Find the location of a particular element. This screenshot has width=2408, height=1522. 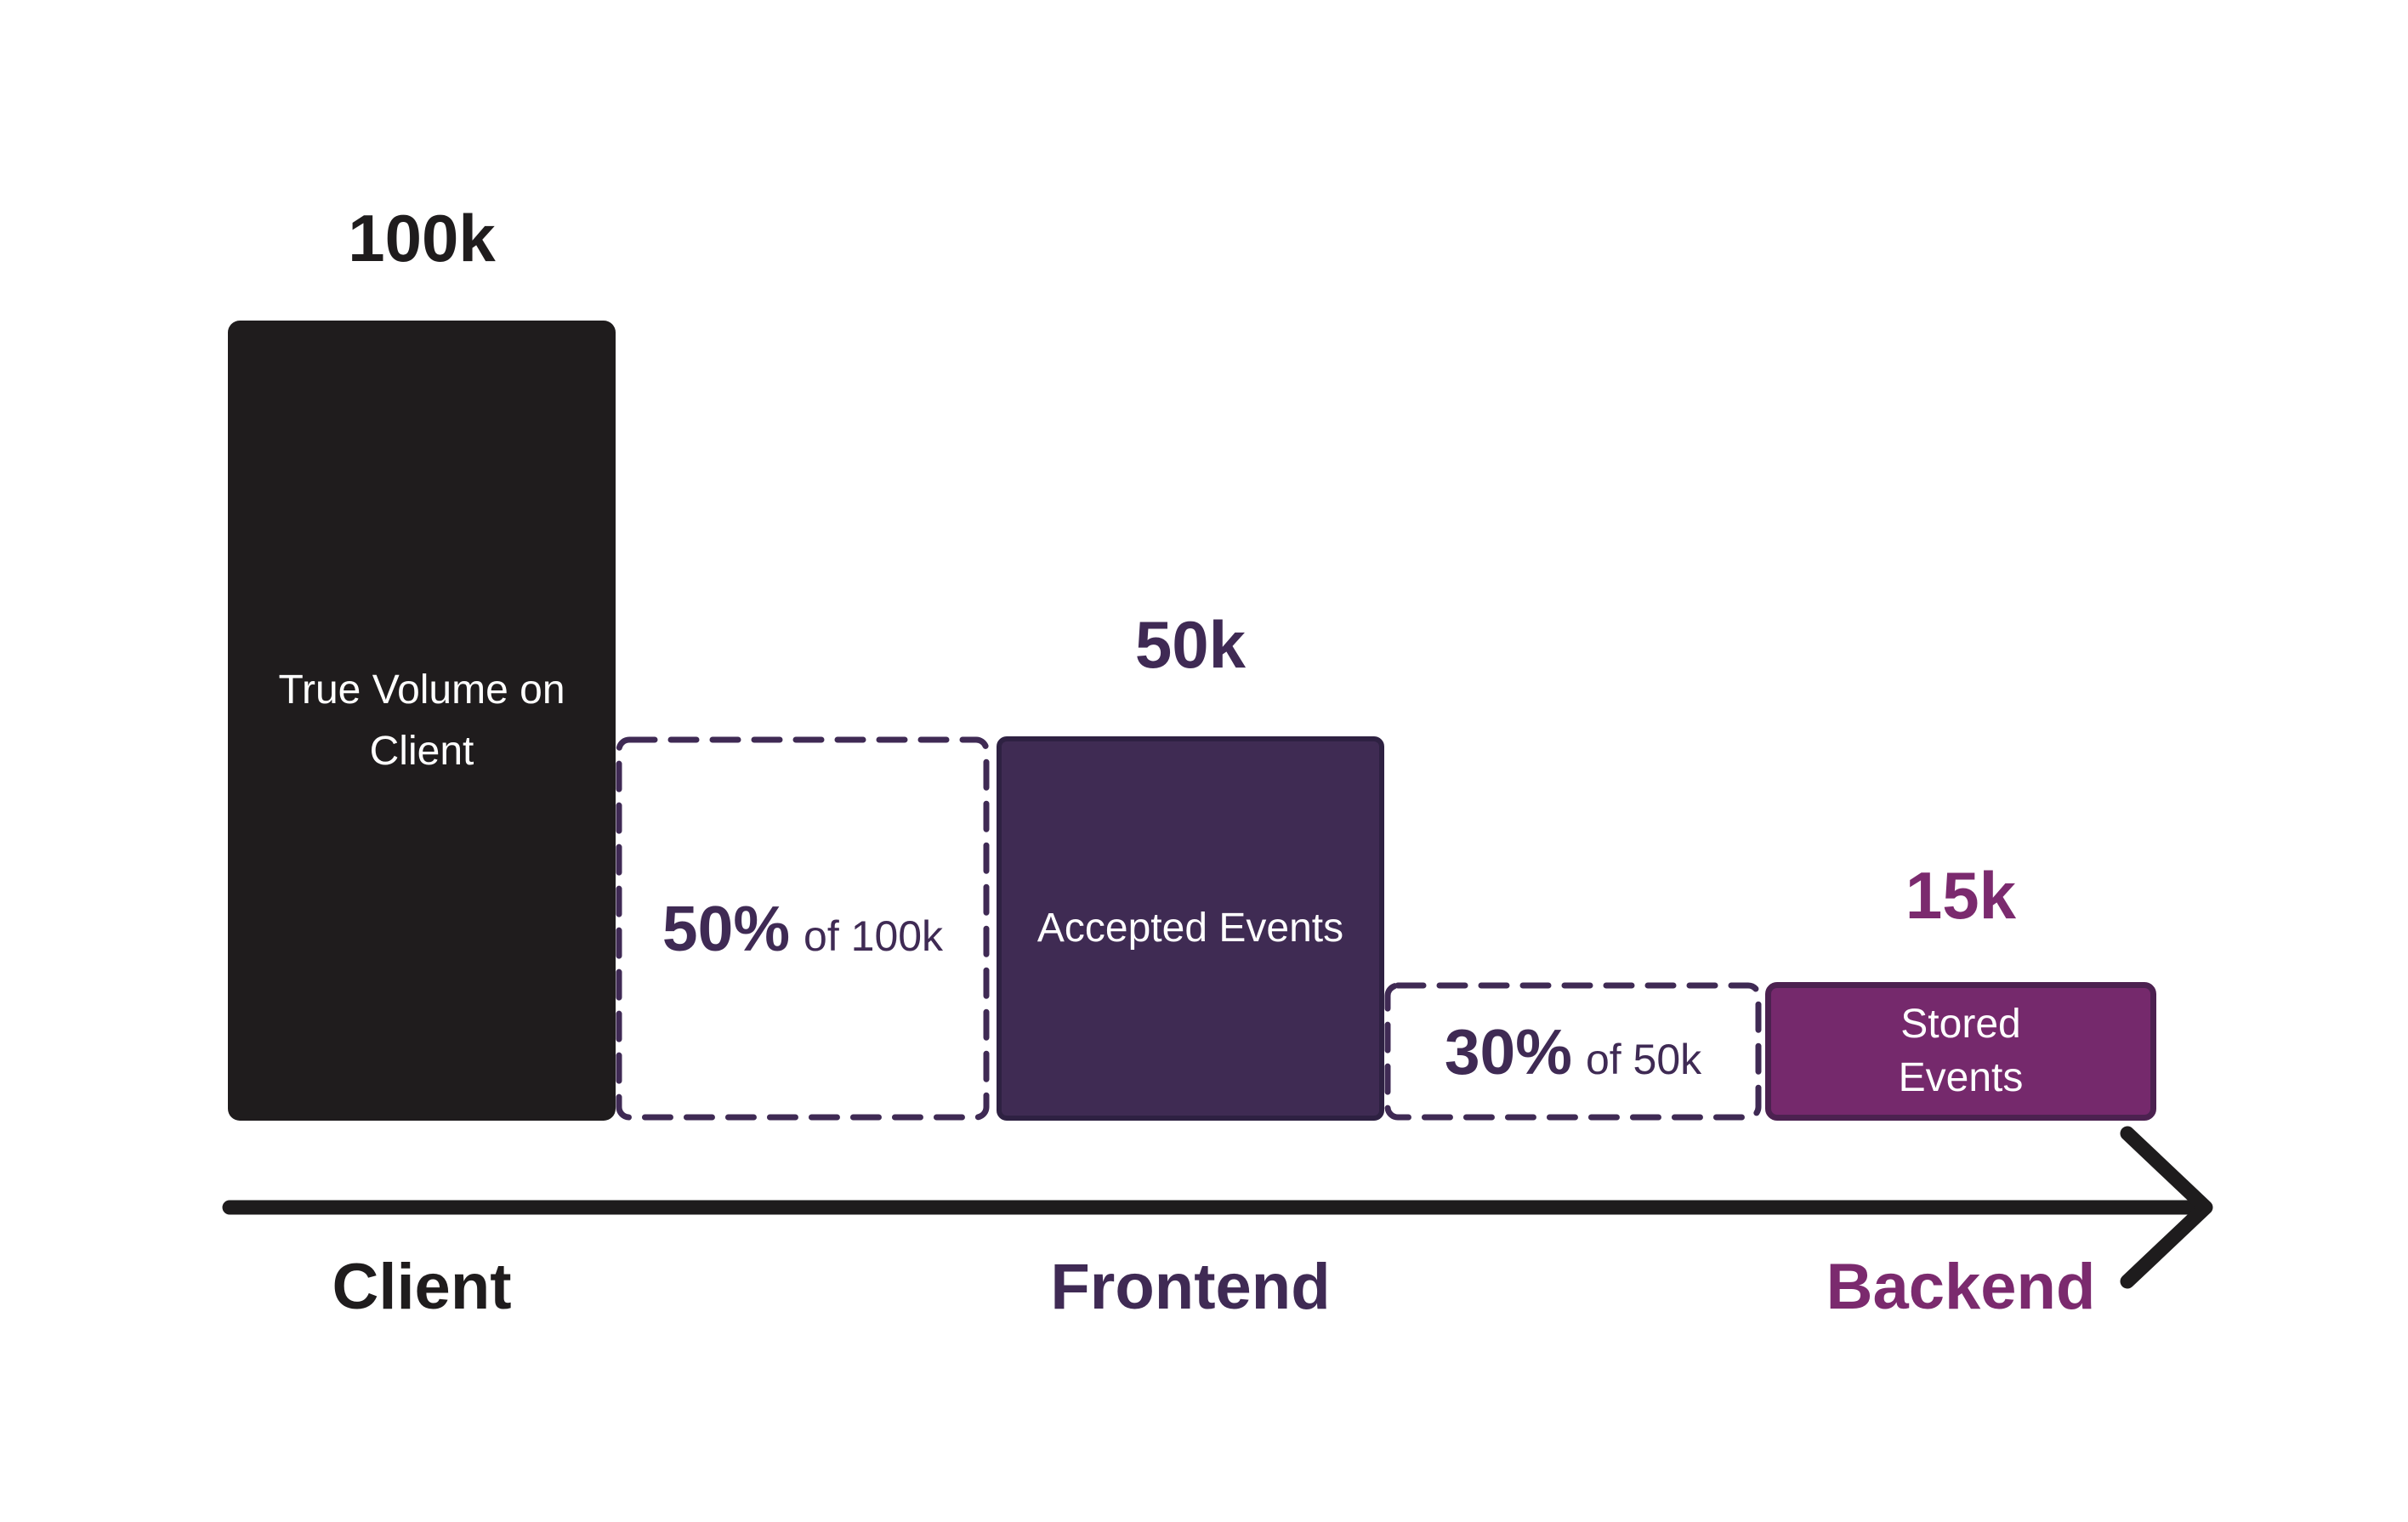

axis-label-client: Client is located at coordinates (422, 1287).